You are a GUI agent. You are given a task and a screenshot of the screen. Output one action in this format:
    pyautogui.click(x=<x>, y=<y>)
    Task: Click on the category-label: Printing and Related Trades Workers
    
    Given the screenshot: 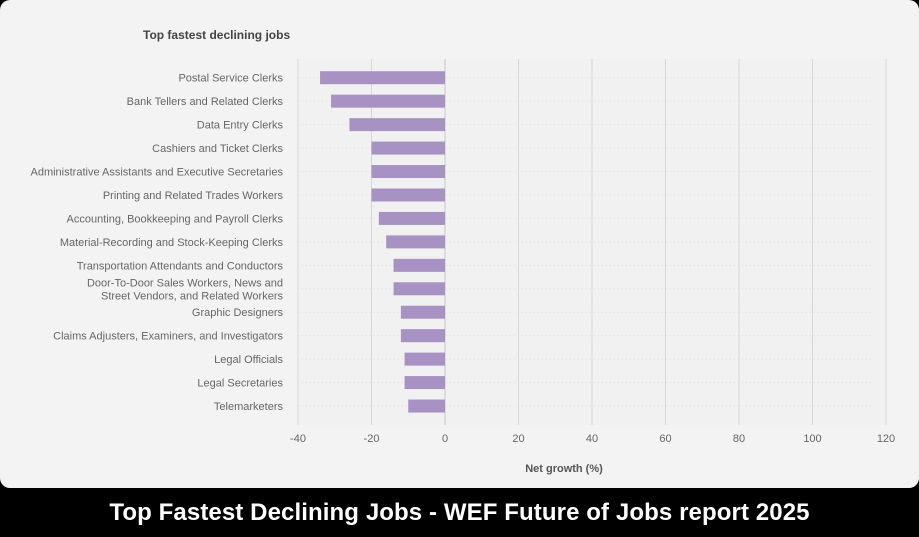 What is the action you would take?
    pyautogui.click(x=193, y=196)
    